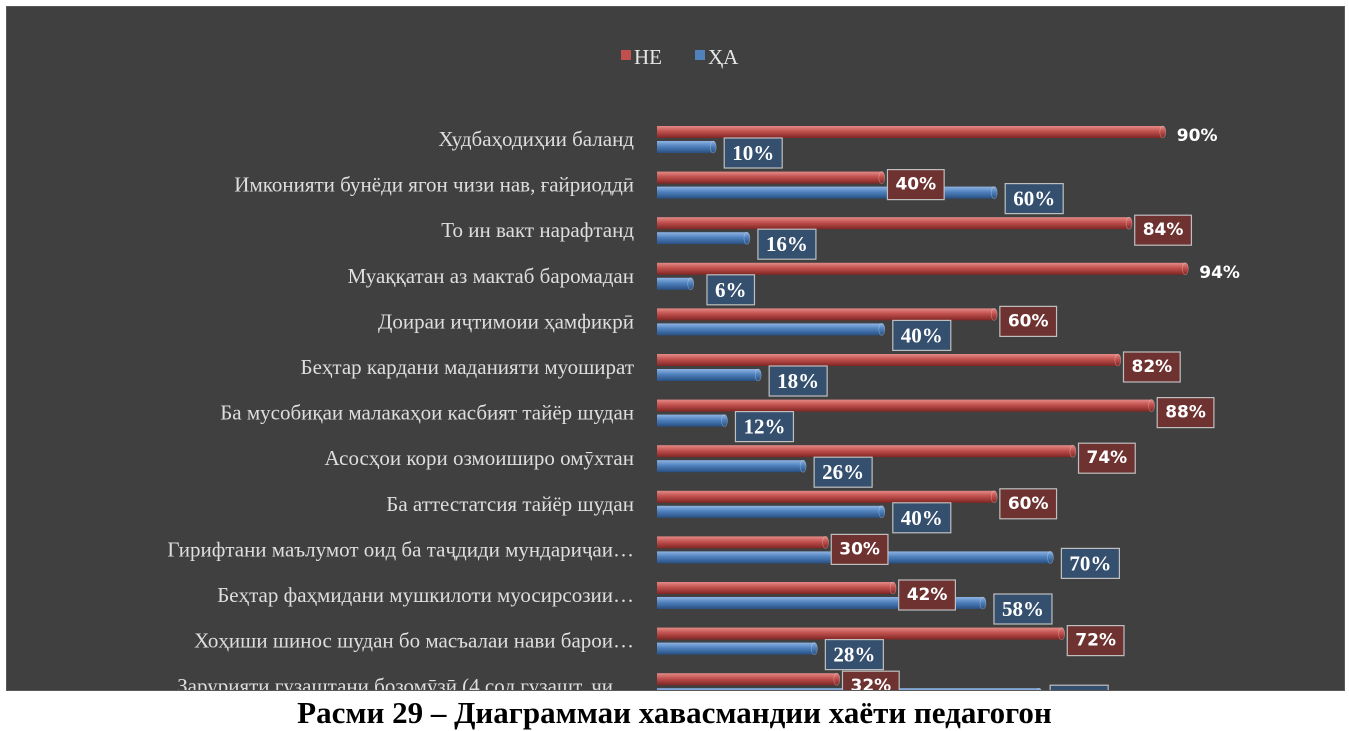 Image resolution: width=1349 pixels, height=731 pixels. I want to click on data-label-ne: 30%, so click(859, 549).